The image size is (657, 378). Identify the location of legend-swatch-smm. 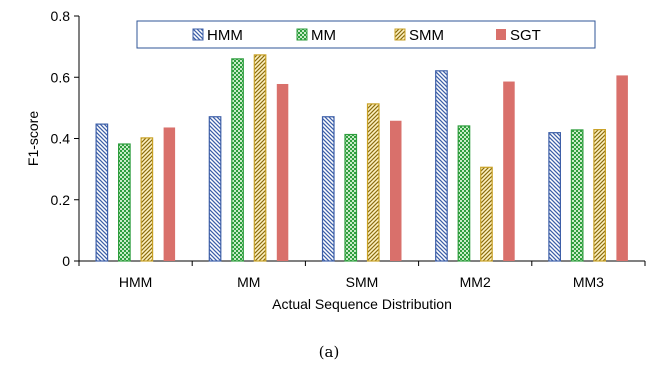
(400, 34).